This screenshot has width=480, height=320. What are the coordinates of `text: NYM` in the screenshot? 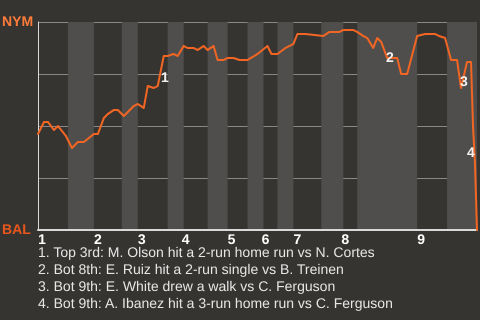 It's located at (18, 21).